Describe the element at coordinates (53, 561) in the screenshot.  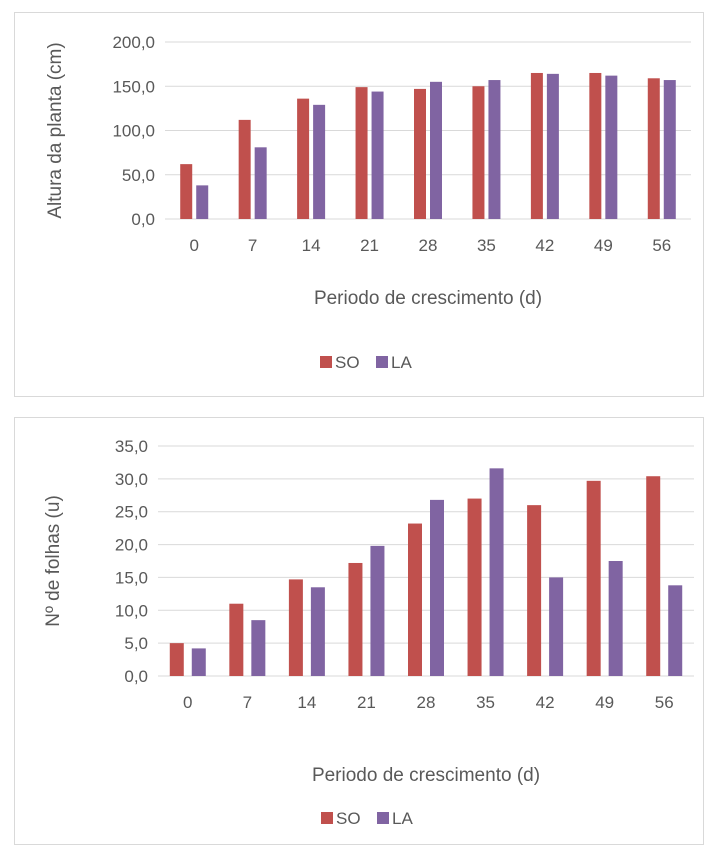
I see `y-axis-title: Nº de folhas (u)` at that location.